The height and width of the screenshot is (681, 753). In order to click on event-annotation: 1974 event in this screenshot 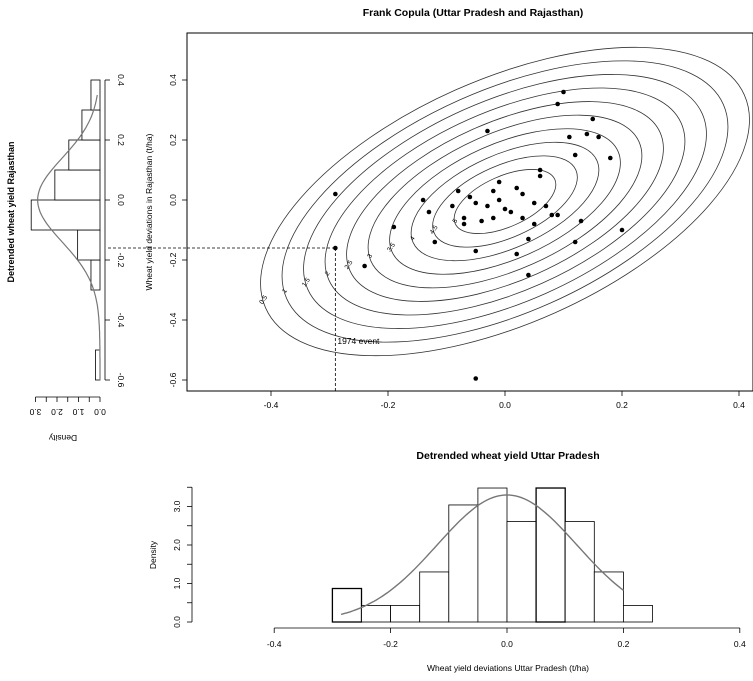, I will do `click(358, 341)`.